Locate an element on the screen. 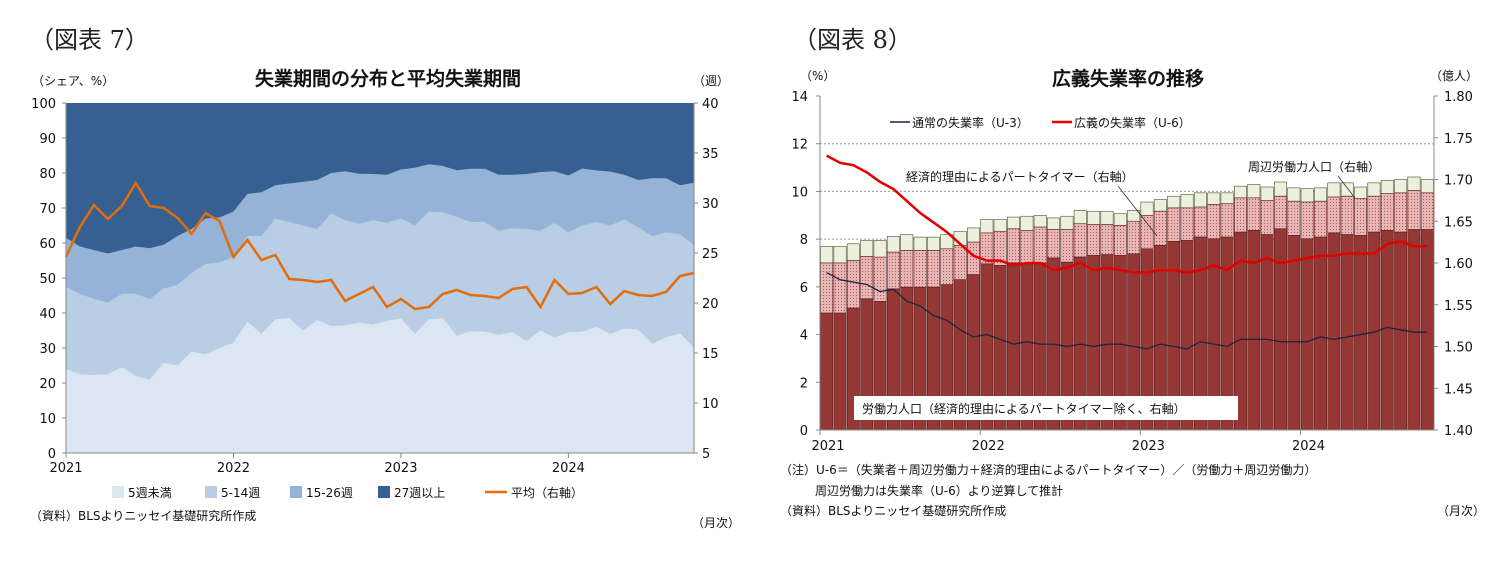 The width and height of the screenshot is (1507, 565). chart-left-legend: 5週未満 5-14週 15-26週 27週以上 平均（右軸） is located at coordinates (347, 492).